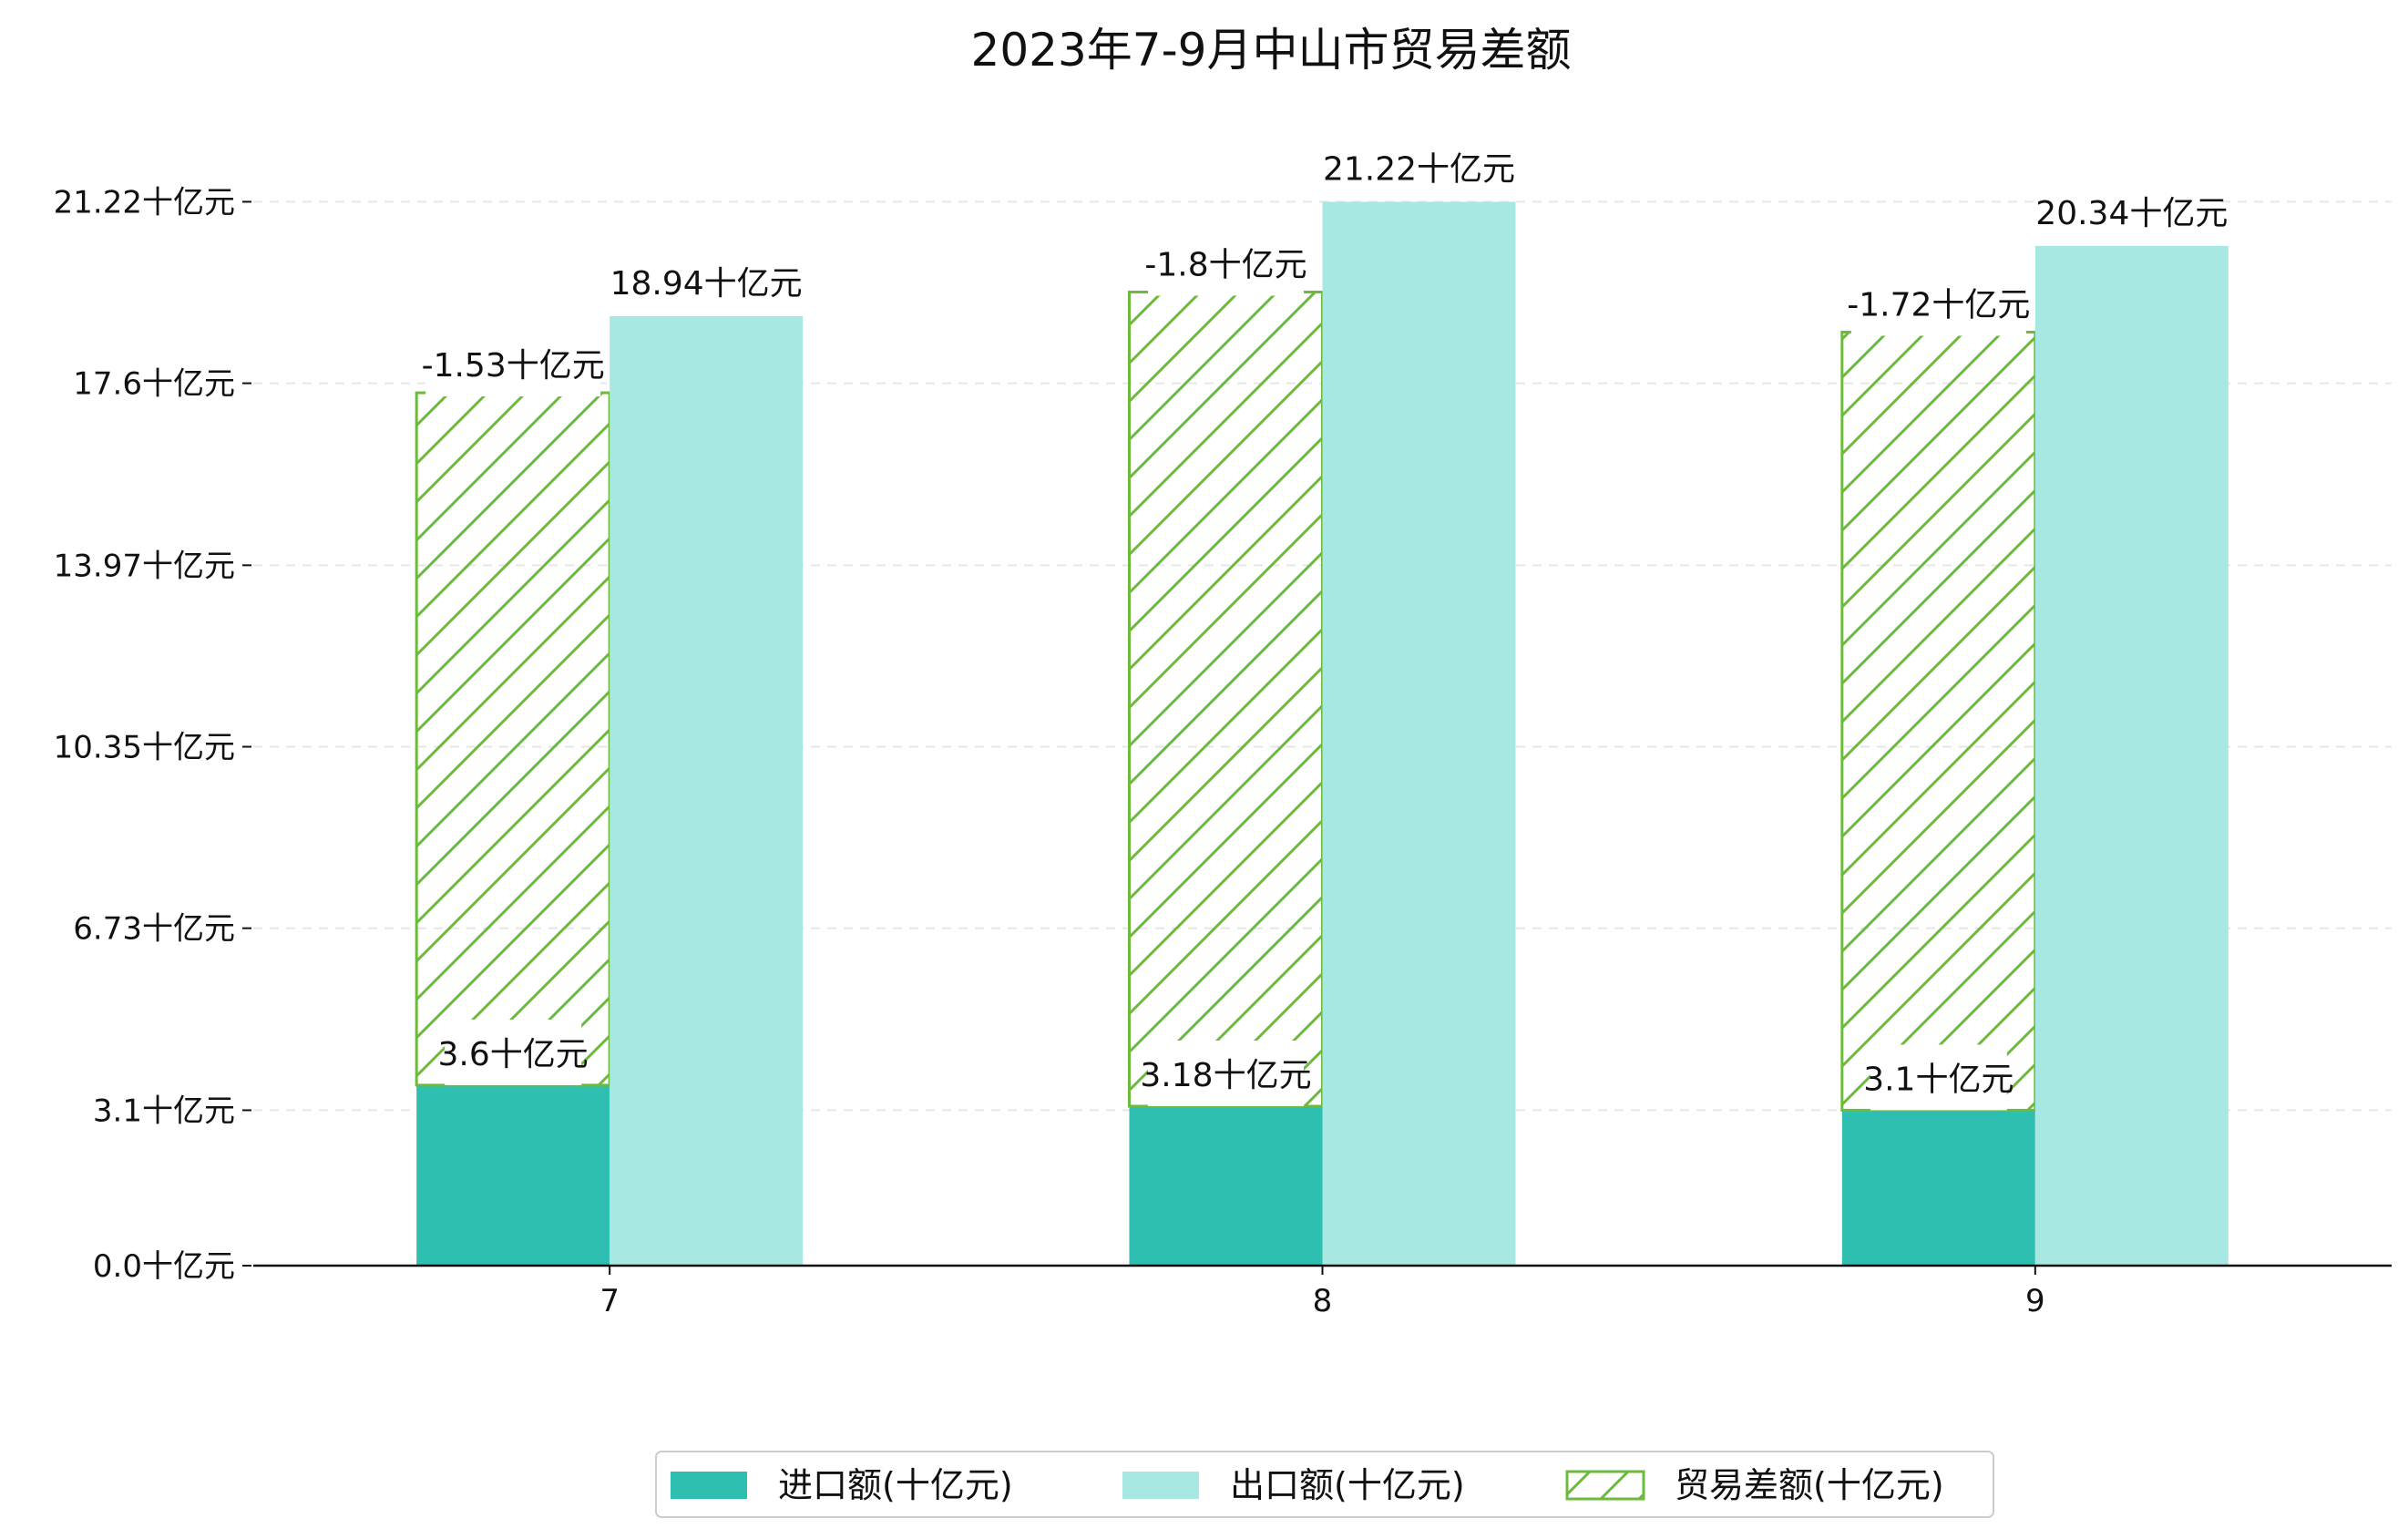  I want to click on label-export-7-bg, so click(707, 281).